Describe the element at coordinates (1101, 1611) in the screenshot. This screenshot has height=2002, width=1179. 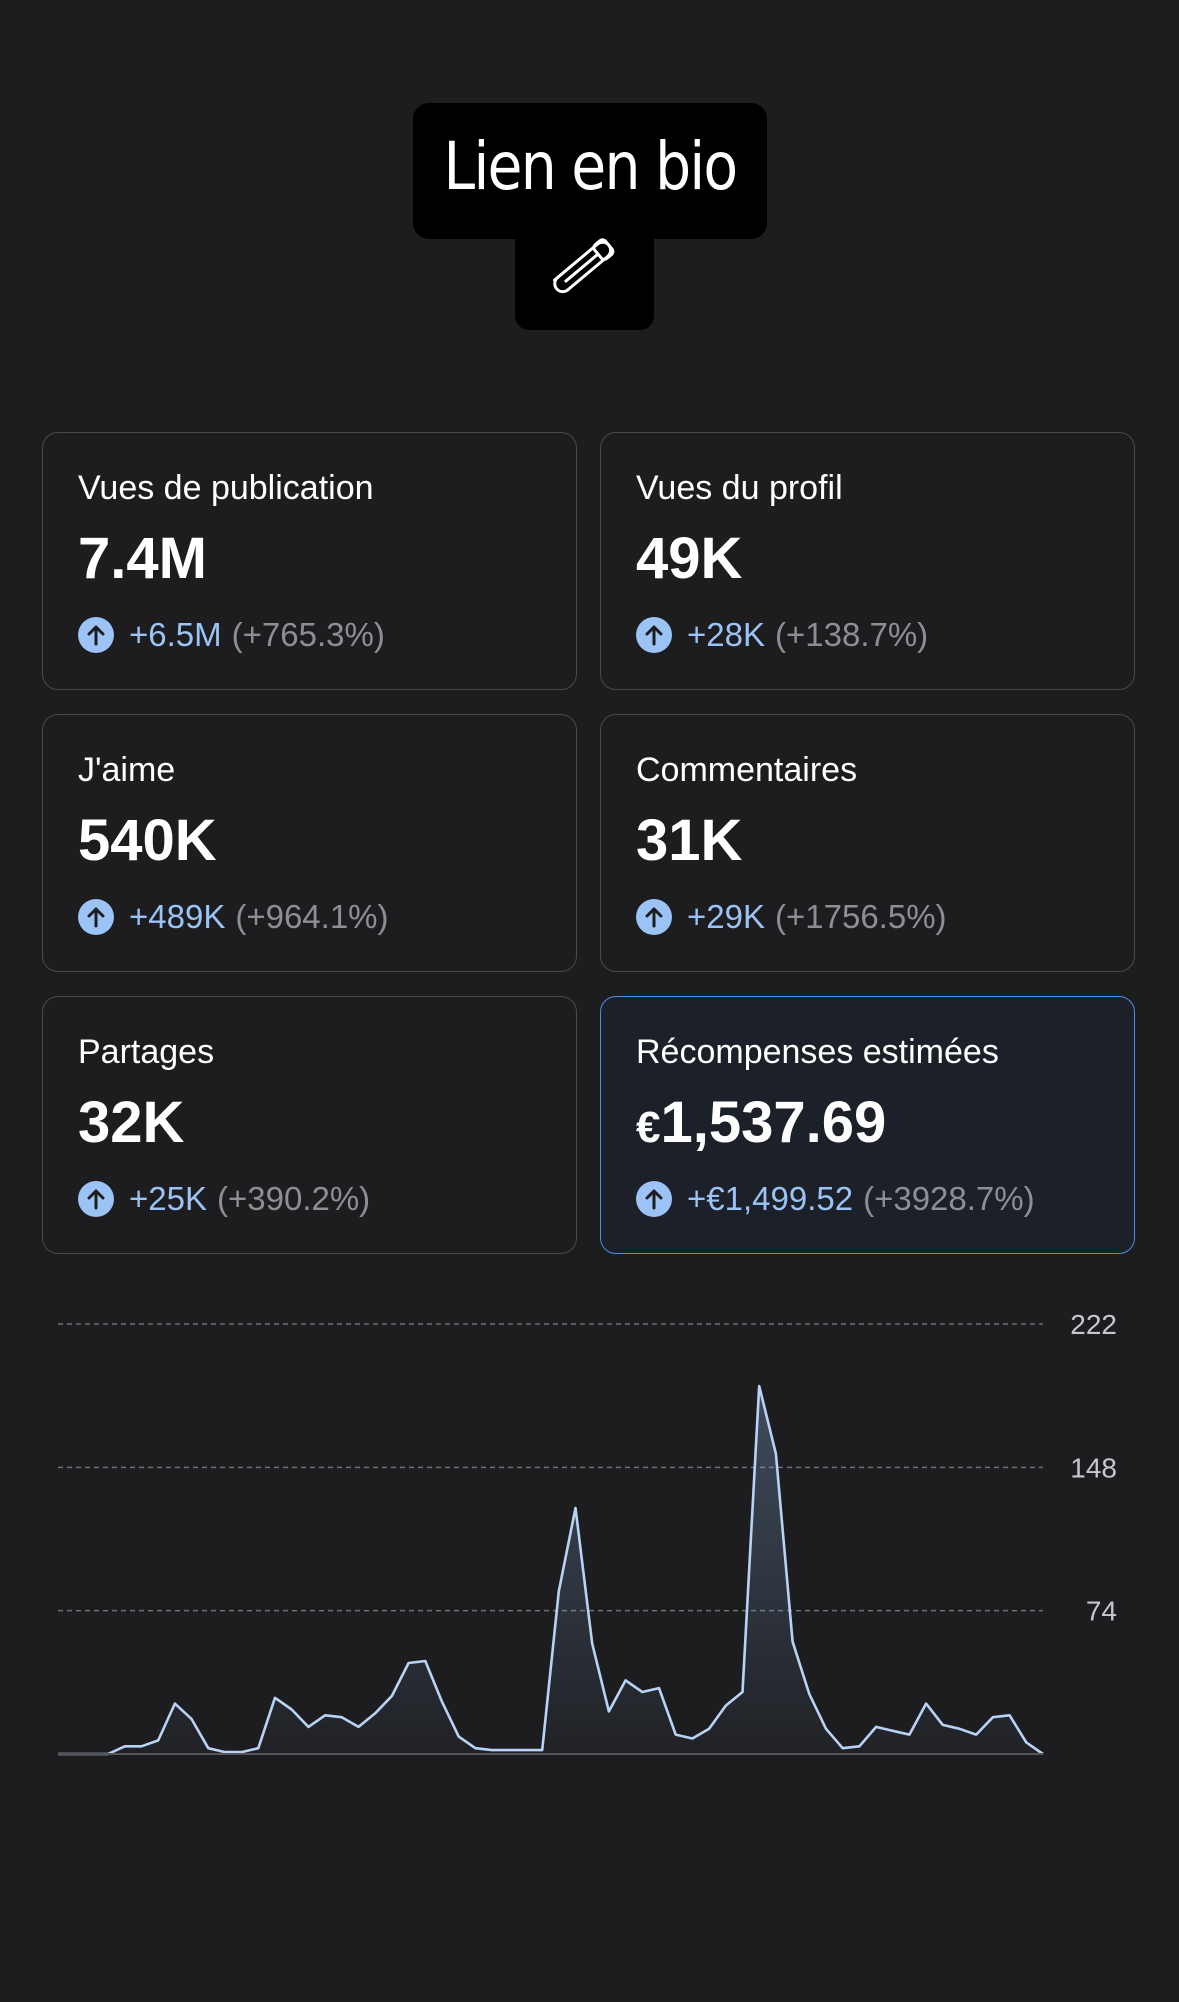
I see `y-tick-label: 74` at that location.